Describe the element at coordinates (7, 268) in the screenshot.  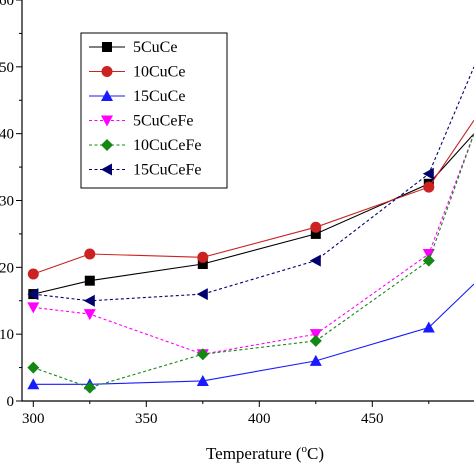
I see `y-tick-label: 20` at that location.